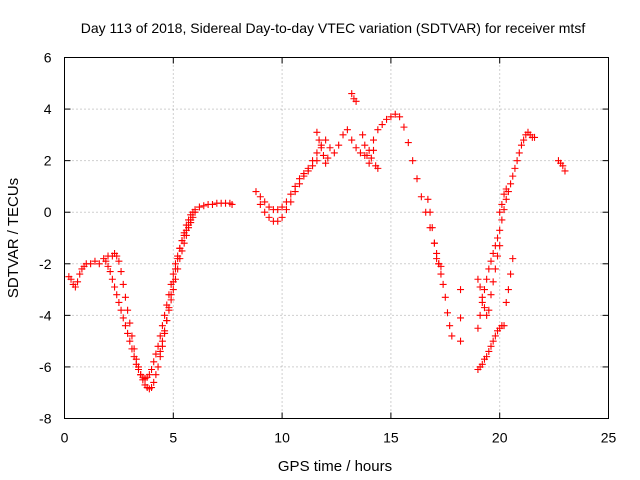  What do you see at coordinates (609, 438) in the screenshot?
I see `x-tick-label: 25` at bounding box center [609, 438].